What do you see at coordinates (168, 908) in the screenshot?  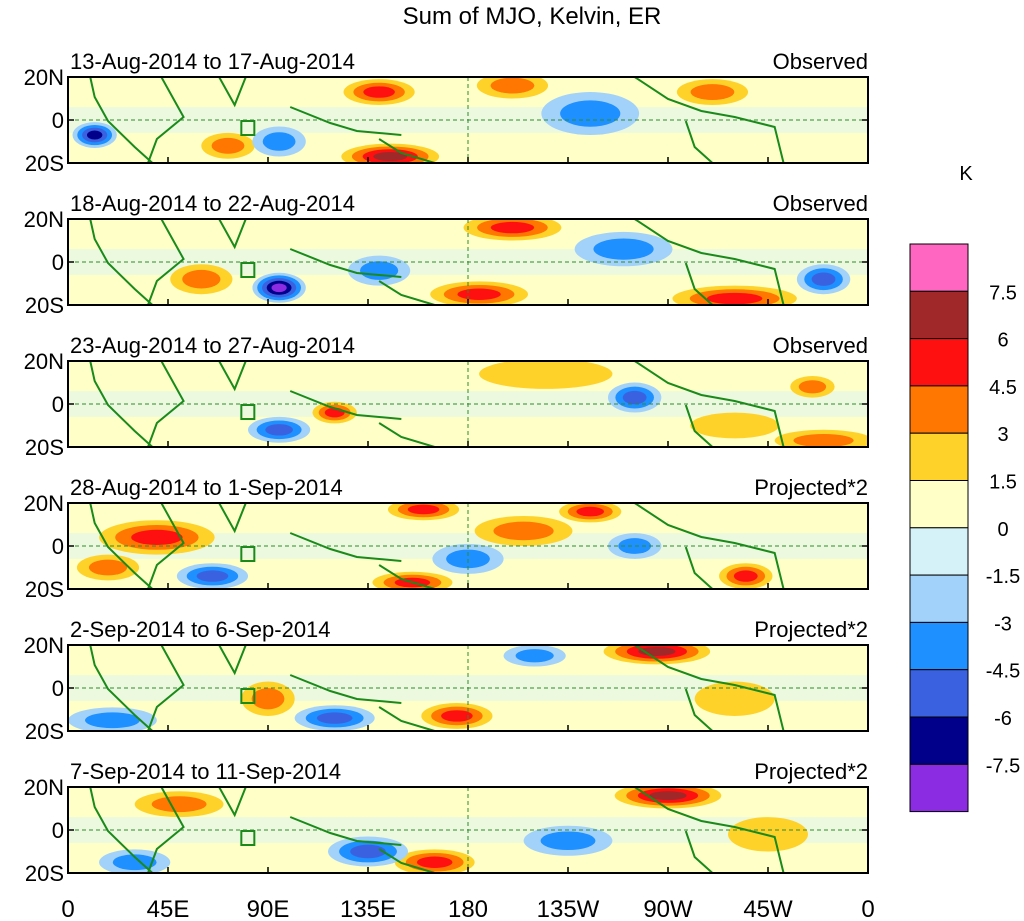 I see `x-tick-label: 45E` at bounding box center [168, 908].